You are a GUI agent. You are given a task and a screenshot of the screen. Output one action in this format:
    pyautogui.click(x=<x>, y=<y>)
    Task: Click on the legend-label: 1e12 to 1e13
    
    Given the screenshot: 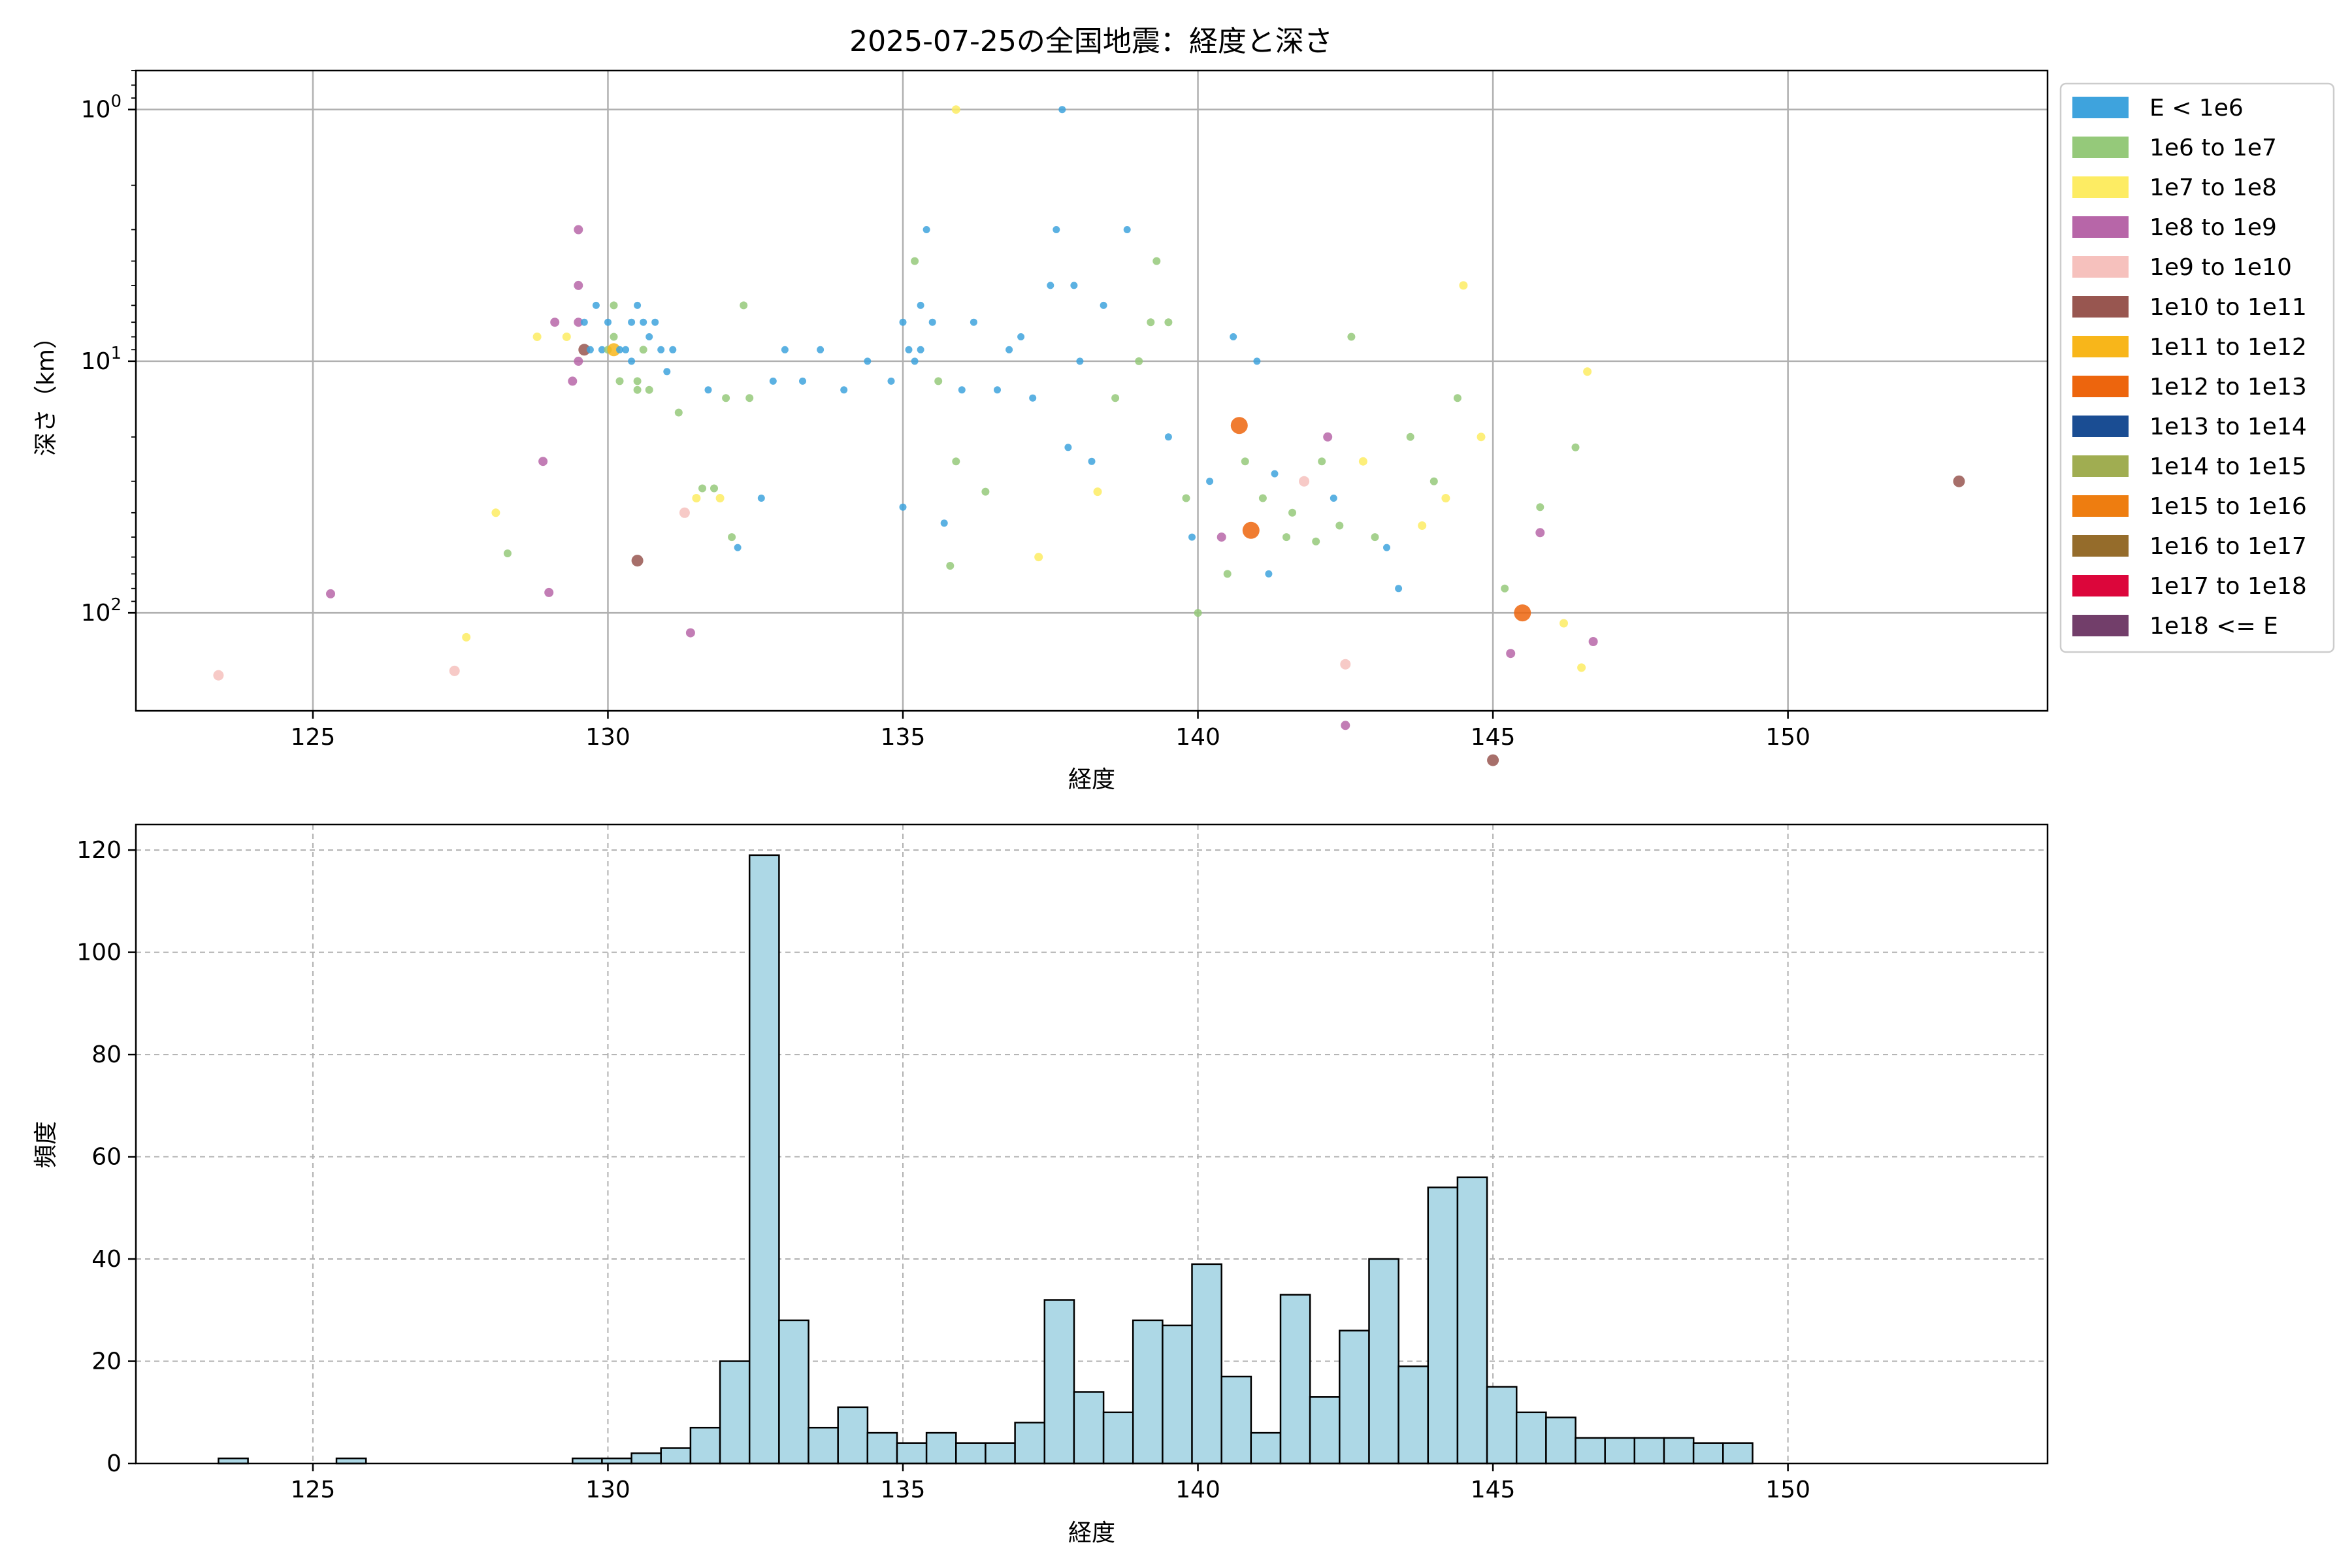 What is the action you would take?
    pyautogui.click(x=2228, y=387)
    